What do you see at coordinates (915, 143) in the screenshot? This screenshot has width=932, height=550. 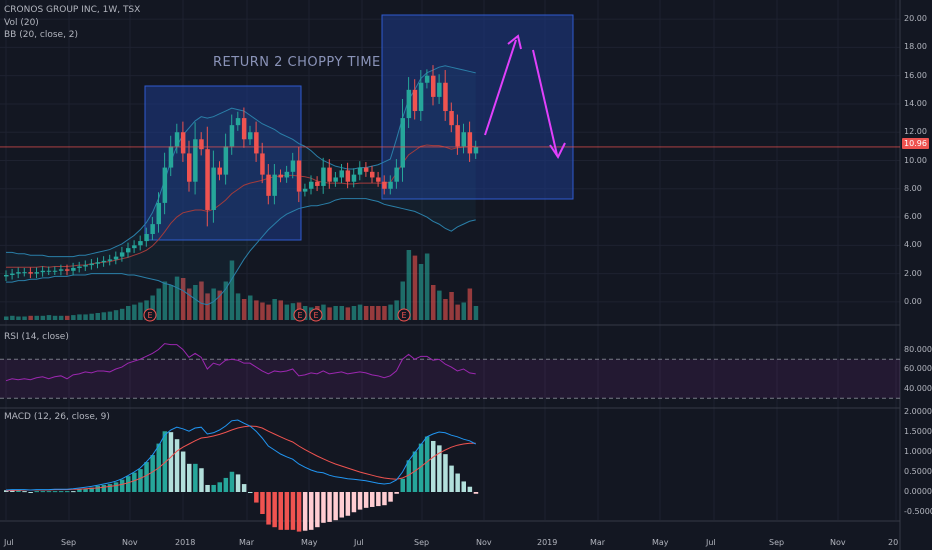 I see `last-price-tag: 10.96` at bounding box center [915, 143].